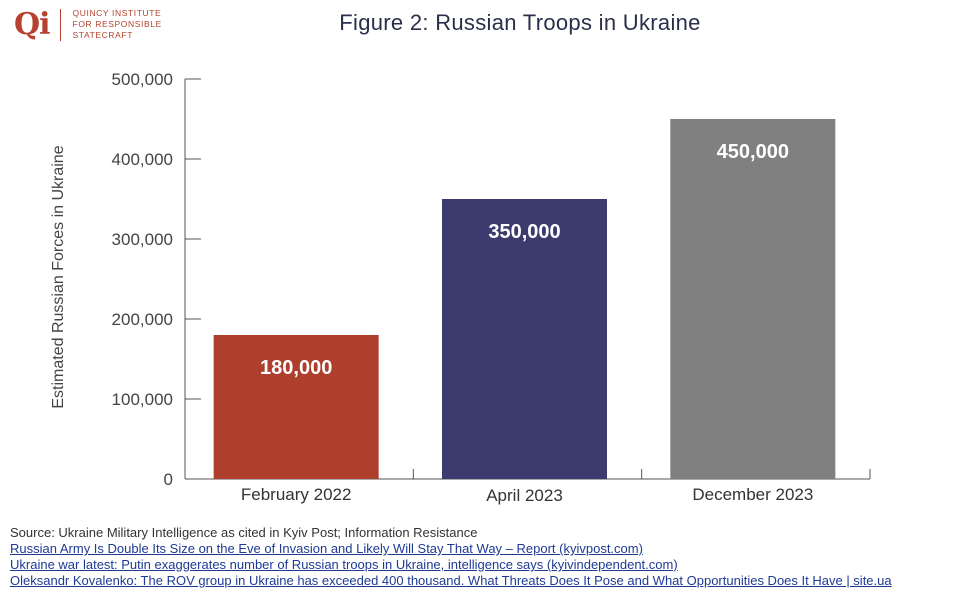 Image resolution: width=958 pixels, height=607 pixels. I want to click on y-tick-label: 100,000, so click(142, 399).